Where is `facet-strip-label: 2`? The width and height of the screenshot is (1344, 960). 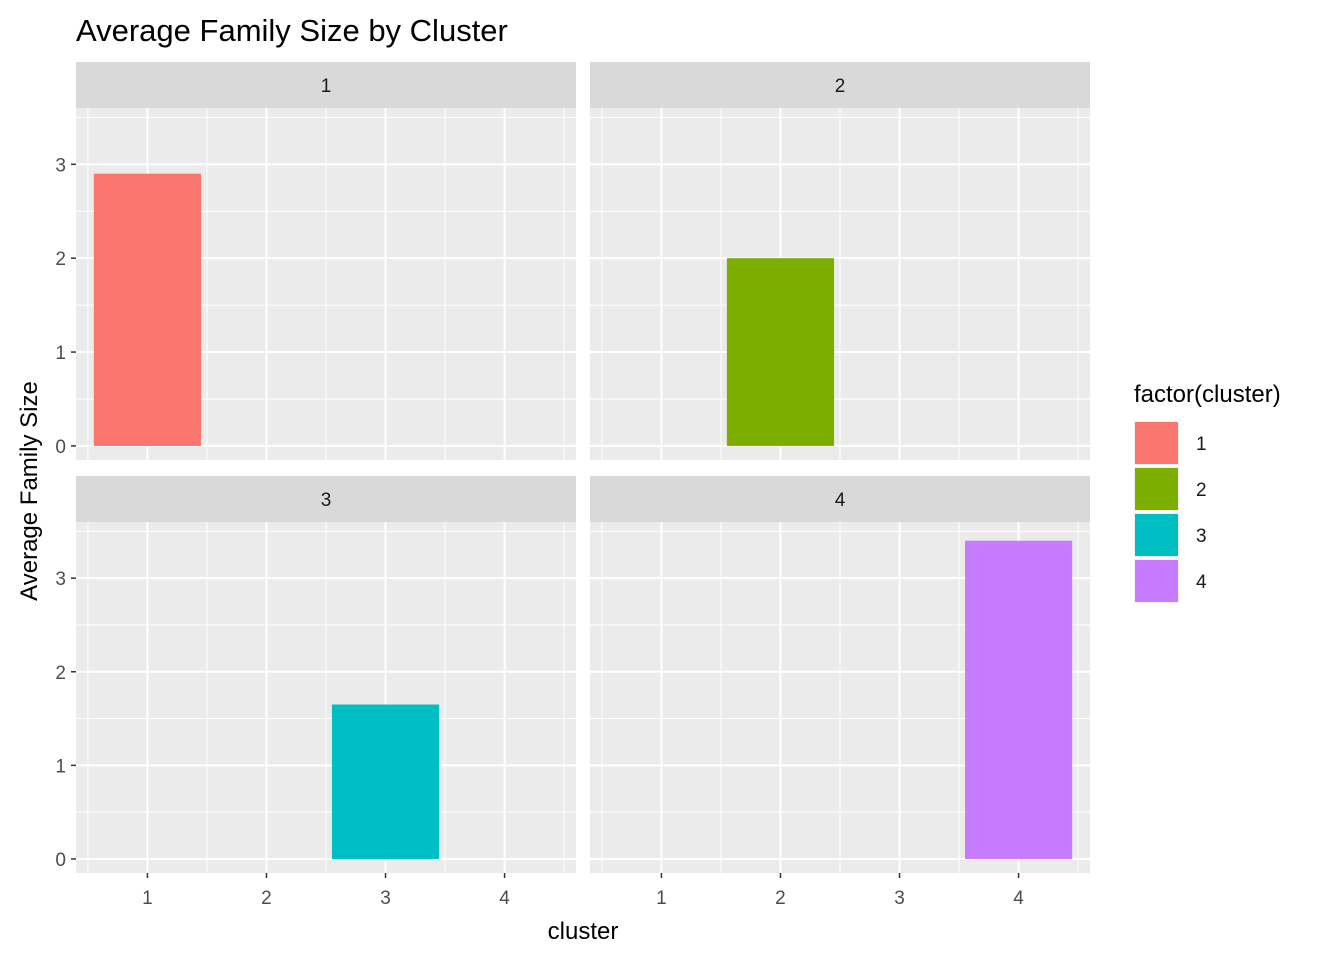 facet-strip-label: 2 is located at coordinates (840, 86).